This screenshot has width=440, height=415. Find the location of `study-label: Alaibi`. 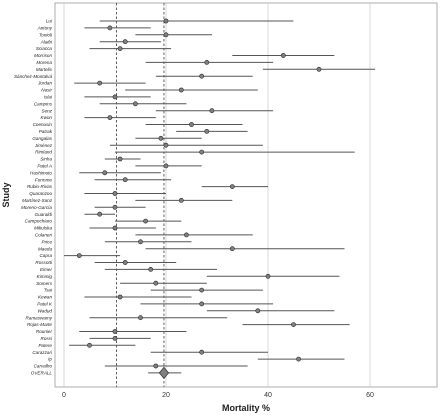

study-label: Alaibi is located at coordinates (46, 41).